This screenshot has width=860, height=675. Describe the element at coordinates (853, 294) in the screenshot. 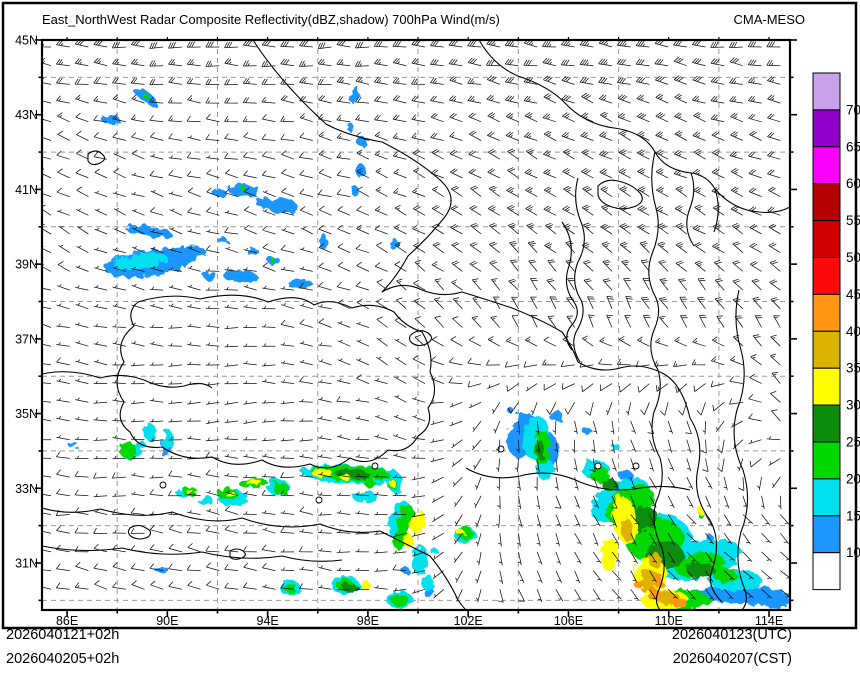

I see `colorbar-label: 45` at that location.